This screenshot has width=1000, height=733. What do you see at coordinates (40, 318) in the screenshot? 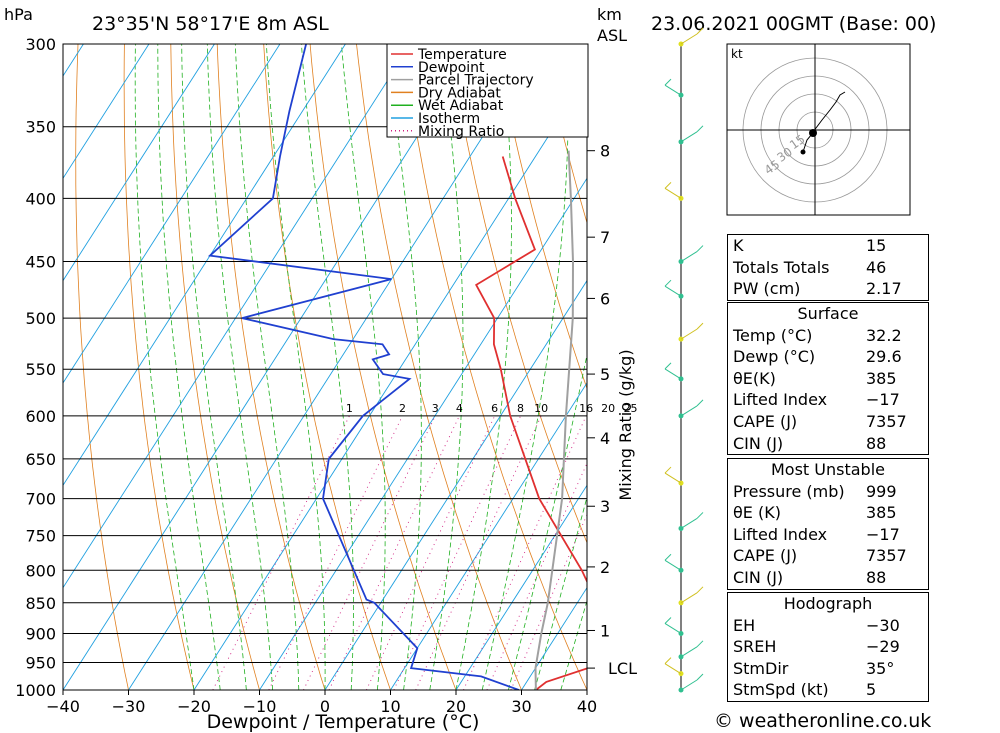
I see `pressure-tick-label: 500` at bounding box center [40, 318].